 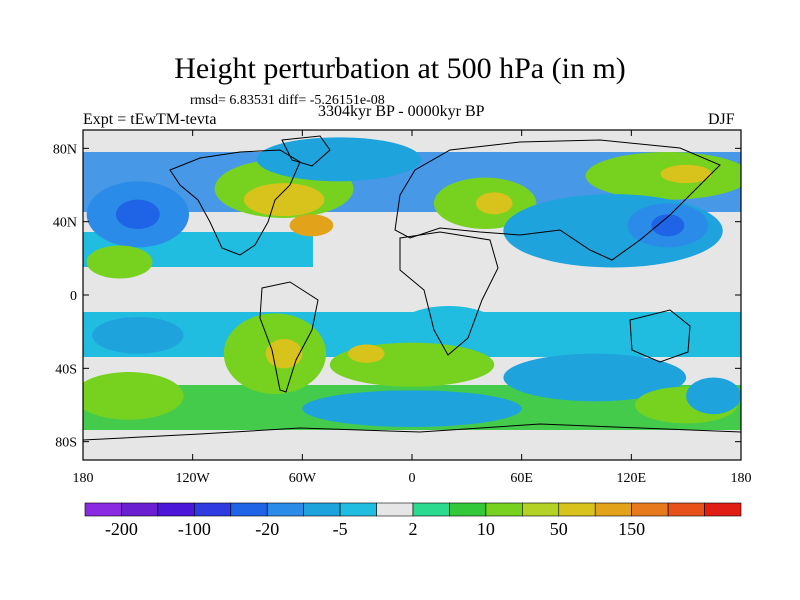 What do you see at coordinates (449, 293) in the screenshot?
I see `africa-outline` at bounding box center [449, 293].